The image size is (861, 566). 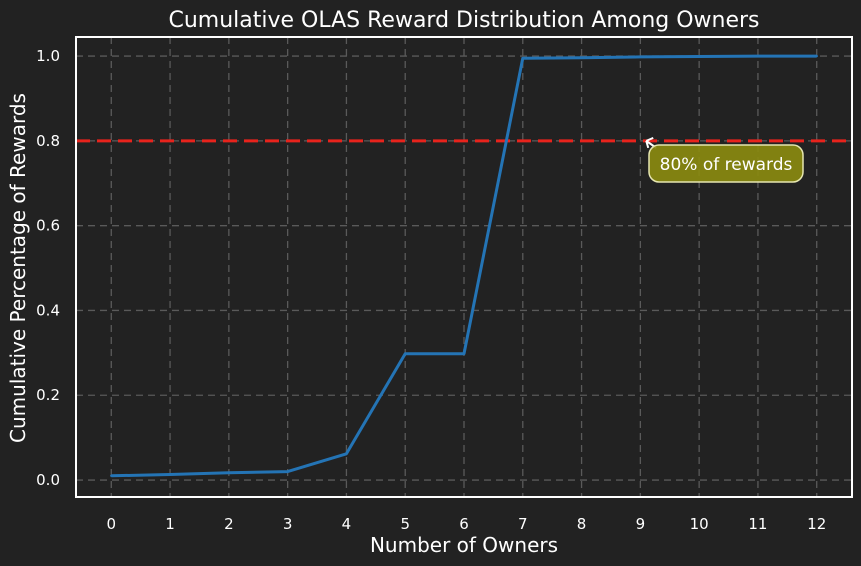 I want to click on x-tick-label: 5, so click(x=405, y=524).